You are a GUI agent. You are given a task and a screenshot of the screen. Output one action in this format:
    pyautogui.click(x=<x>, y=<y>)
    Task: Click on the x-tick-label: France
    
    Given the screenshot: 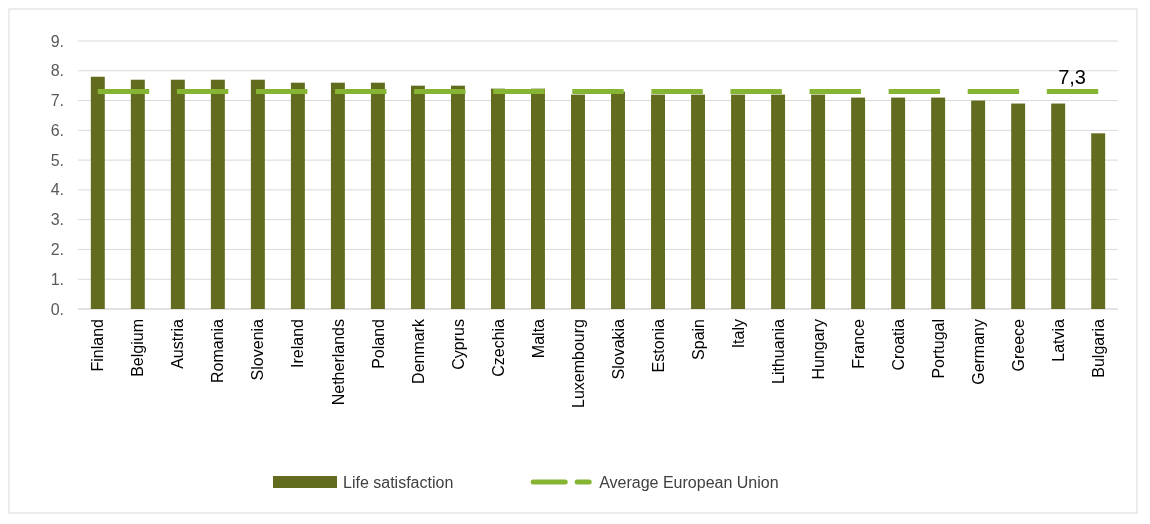 What is the action you would take?
    pyautogui.click(x=858, y=343)
    